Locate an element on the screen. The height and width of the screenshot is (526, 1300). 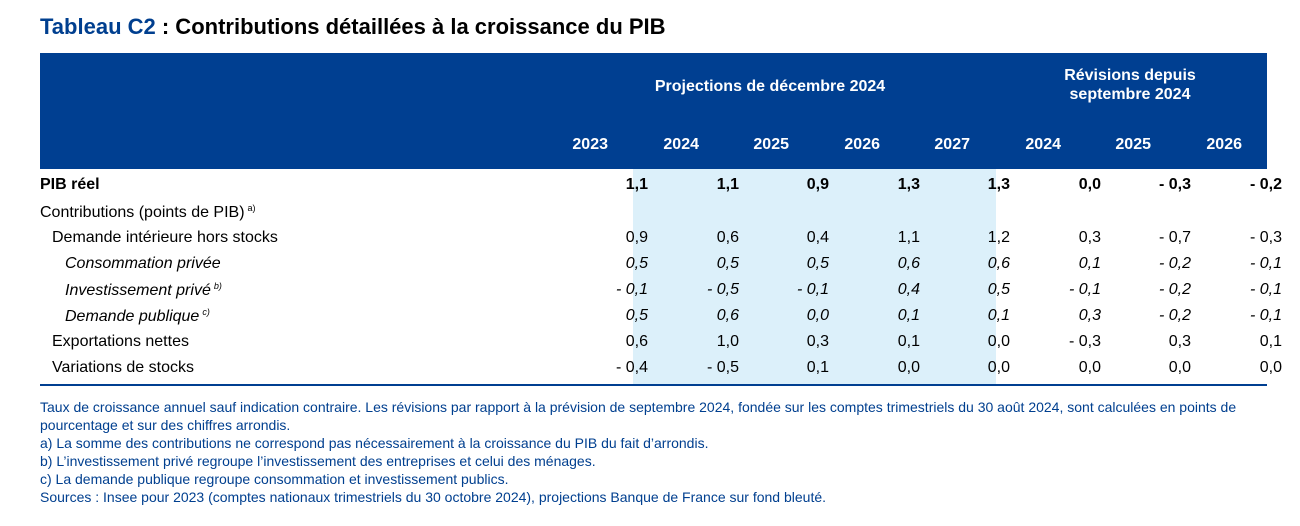
row-label: Investissement privé b) is located at coordinates (143, 290).